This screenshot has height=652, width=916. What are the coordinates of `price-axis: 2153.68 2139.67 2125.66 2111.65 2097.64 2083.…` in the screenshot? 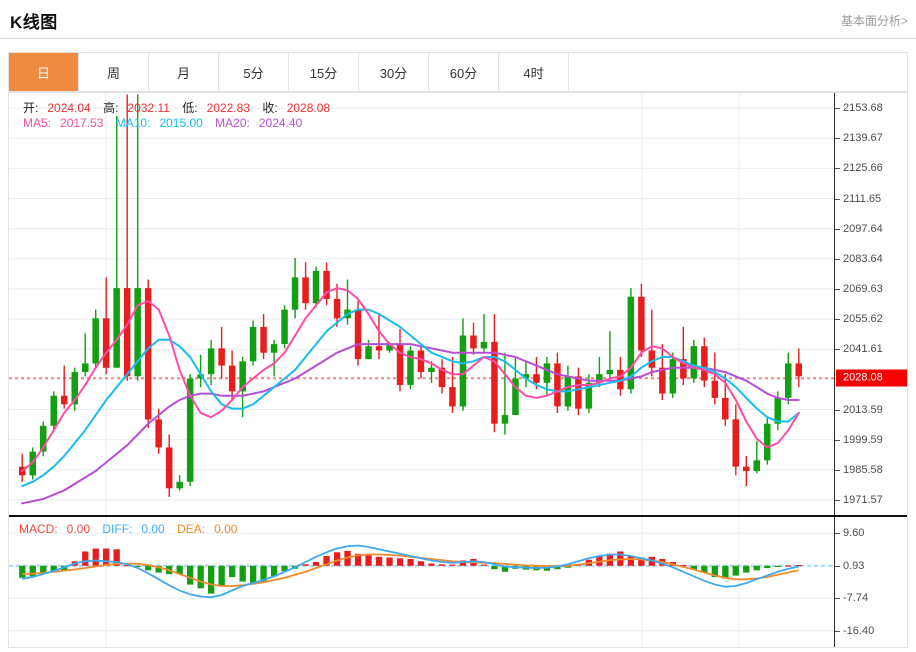 It's located at (870, 304).